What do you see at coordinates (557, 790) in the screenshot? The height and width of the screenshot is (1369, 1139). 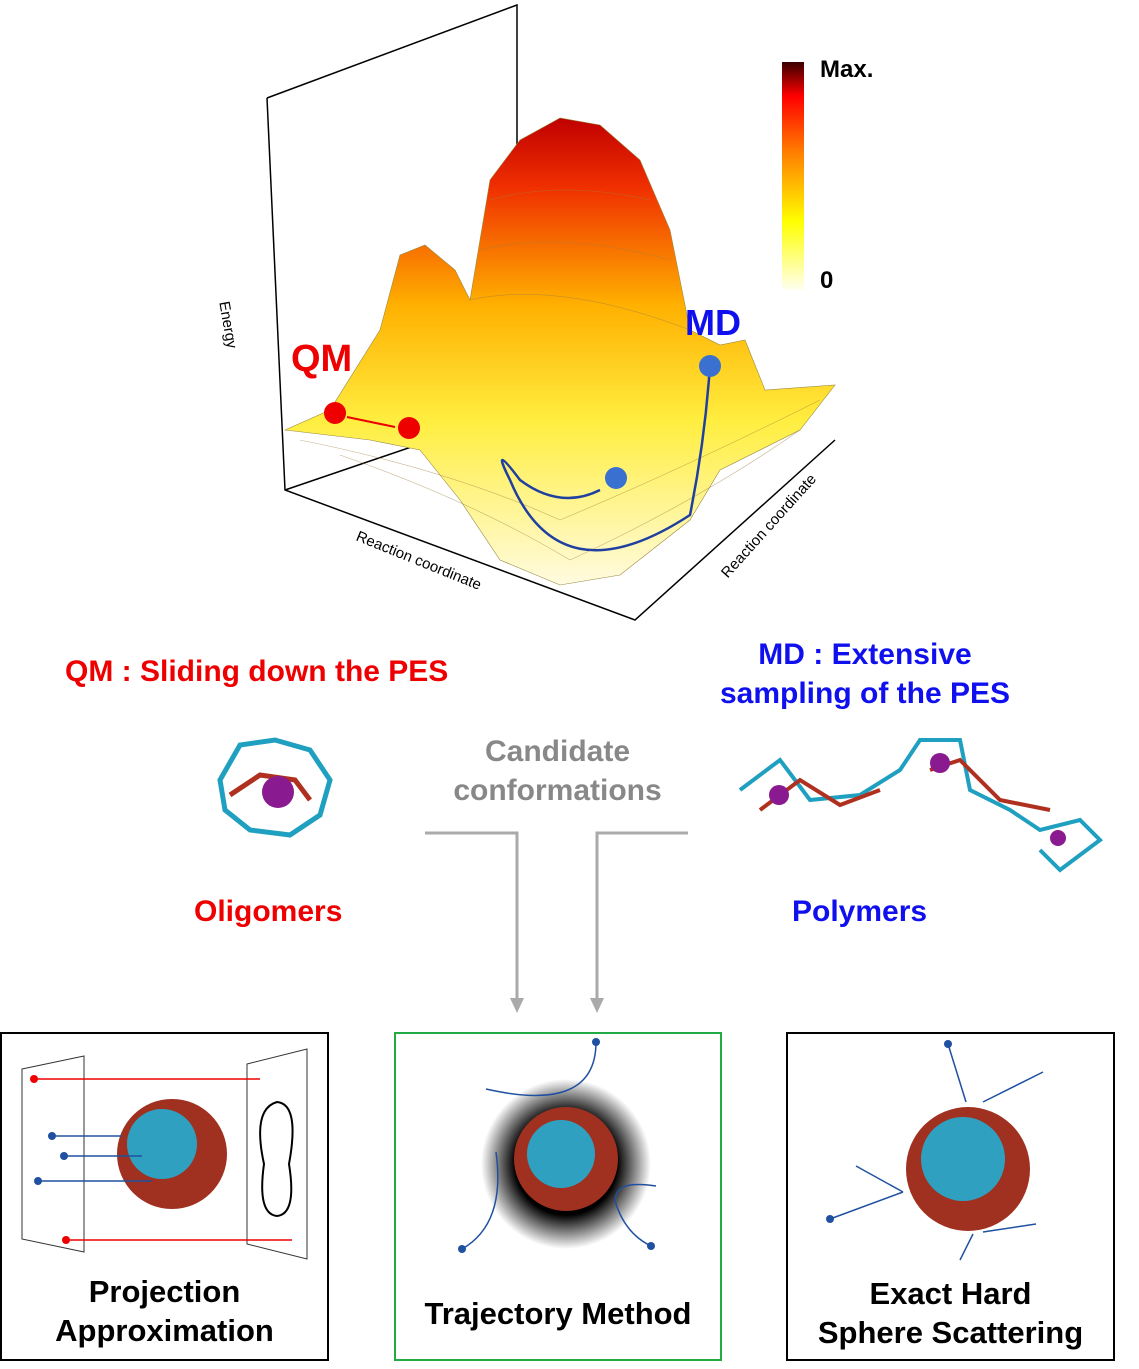 I see `candidate-line2: conformations` at bounding box center [557, 790].